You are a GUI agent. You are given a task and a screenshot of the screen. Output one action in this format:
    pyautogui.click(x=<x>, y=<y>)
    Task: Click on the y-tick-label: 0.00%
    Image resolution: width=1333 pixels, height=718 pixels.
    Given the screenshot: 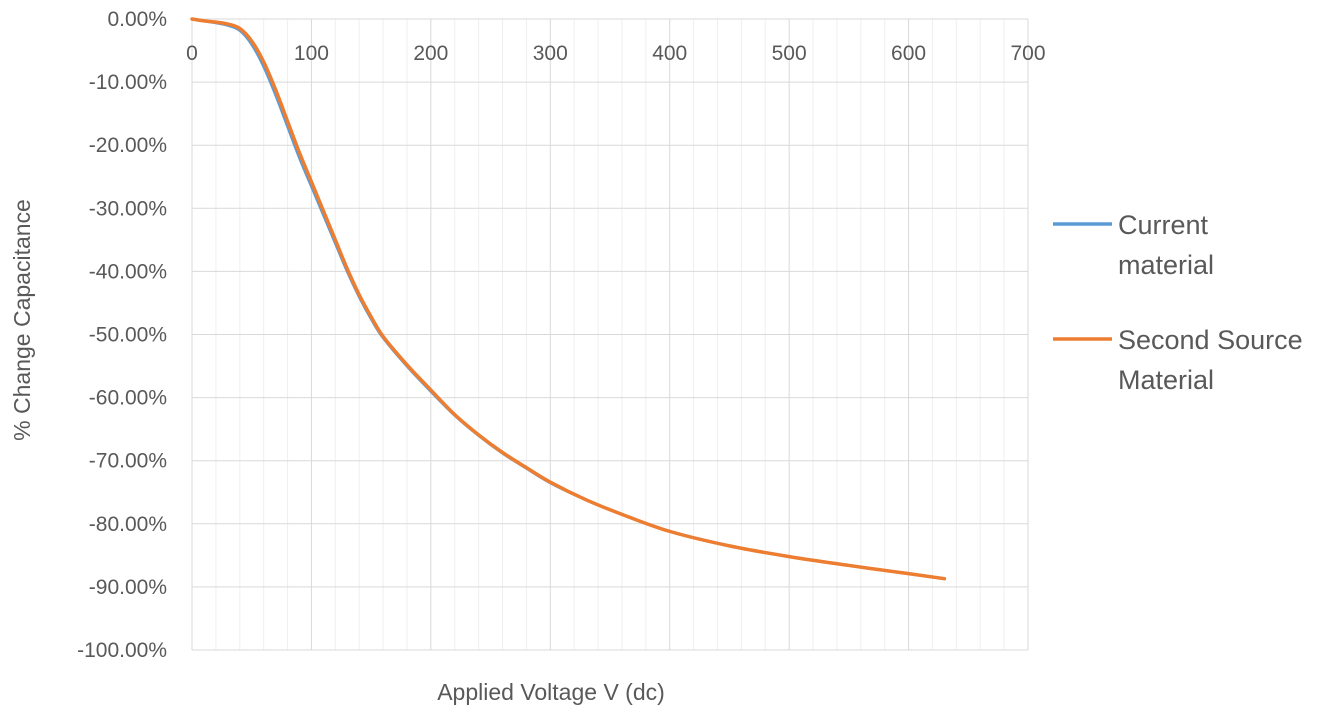 What is the action you would take?
    pyautogui.click(x=137, y=19)
    